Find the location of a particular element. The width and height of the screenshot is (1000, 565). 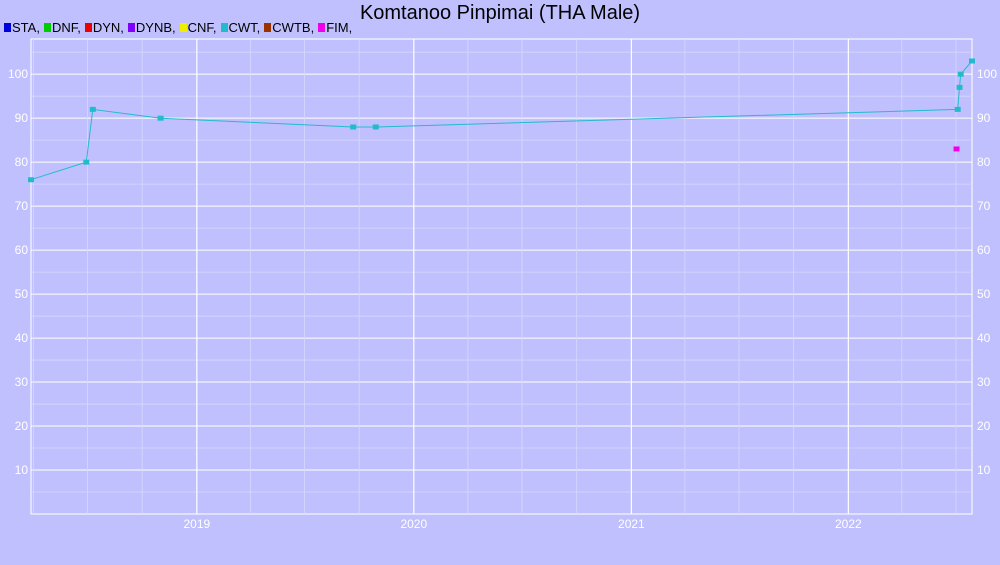

legend-item: CWT, is located at coordinates (240, 27).